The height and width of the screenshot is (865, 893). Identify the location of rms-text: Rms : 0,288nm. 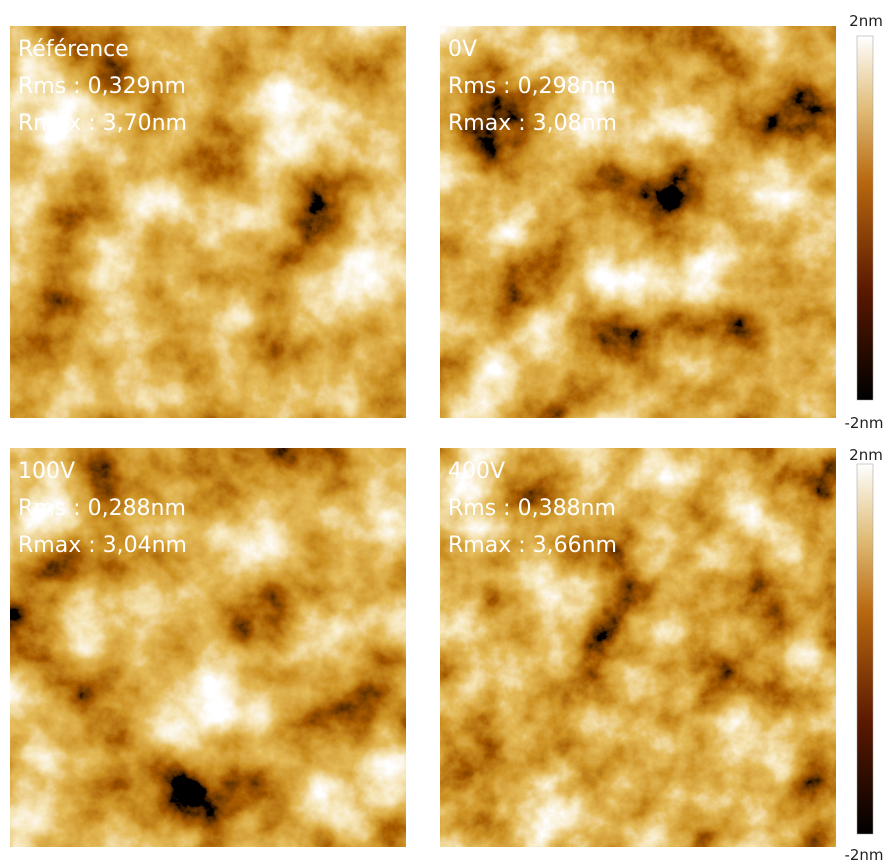
(102, 508).